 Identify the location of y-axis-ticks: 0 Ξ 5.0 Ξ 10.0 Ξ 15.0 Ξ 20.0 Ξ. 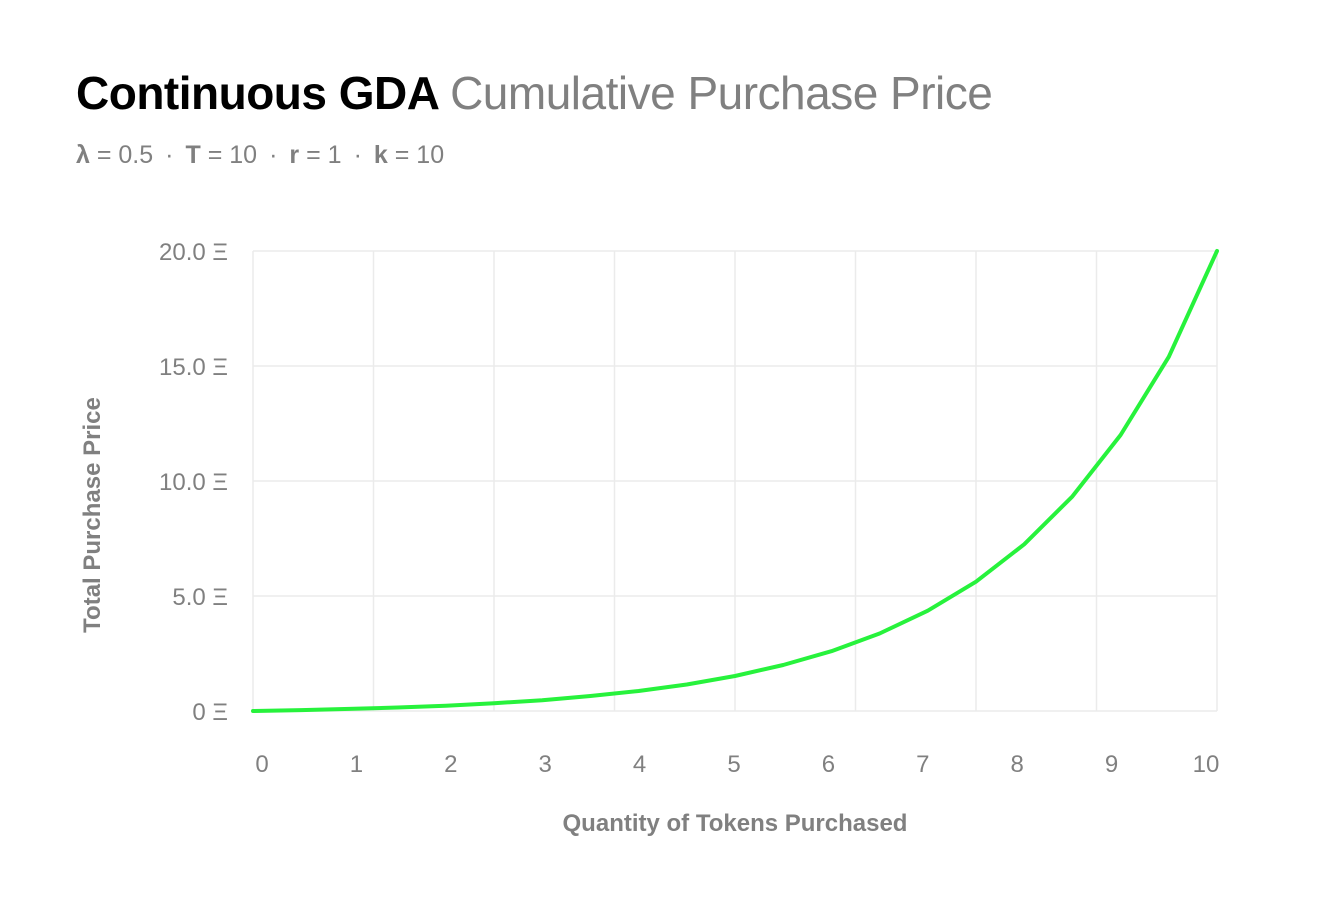
(193, 482).